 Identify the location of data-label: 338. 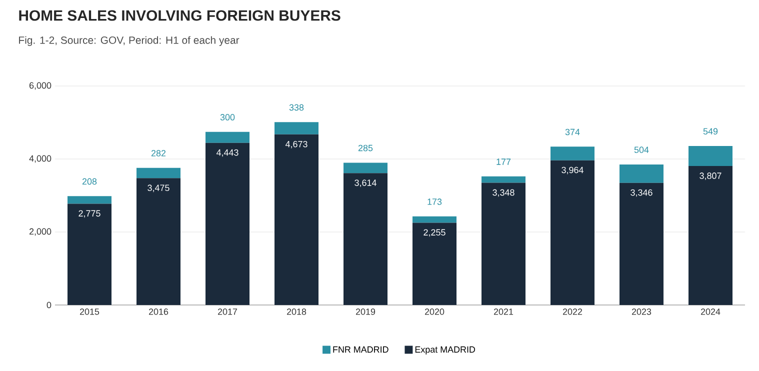
(296, 107).